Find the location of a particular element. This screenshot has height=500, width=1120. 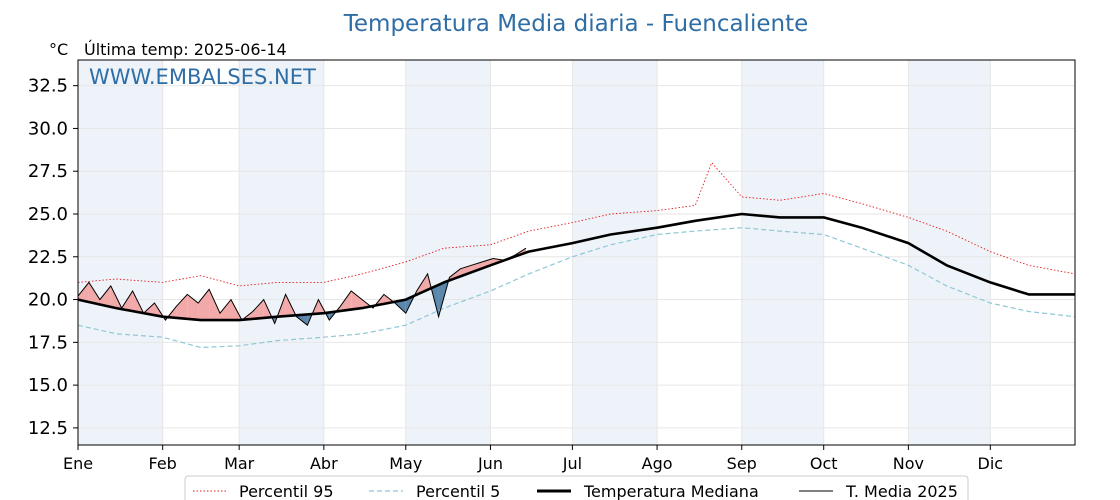

x-tick-label: Sep is located at coordinates (742, 463).